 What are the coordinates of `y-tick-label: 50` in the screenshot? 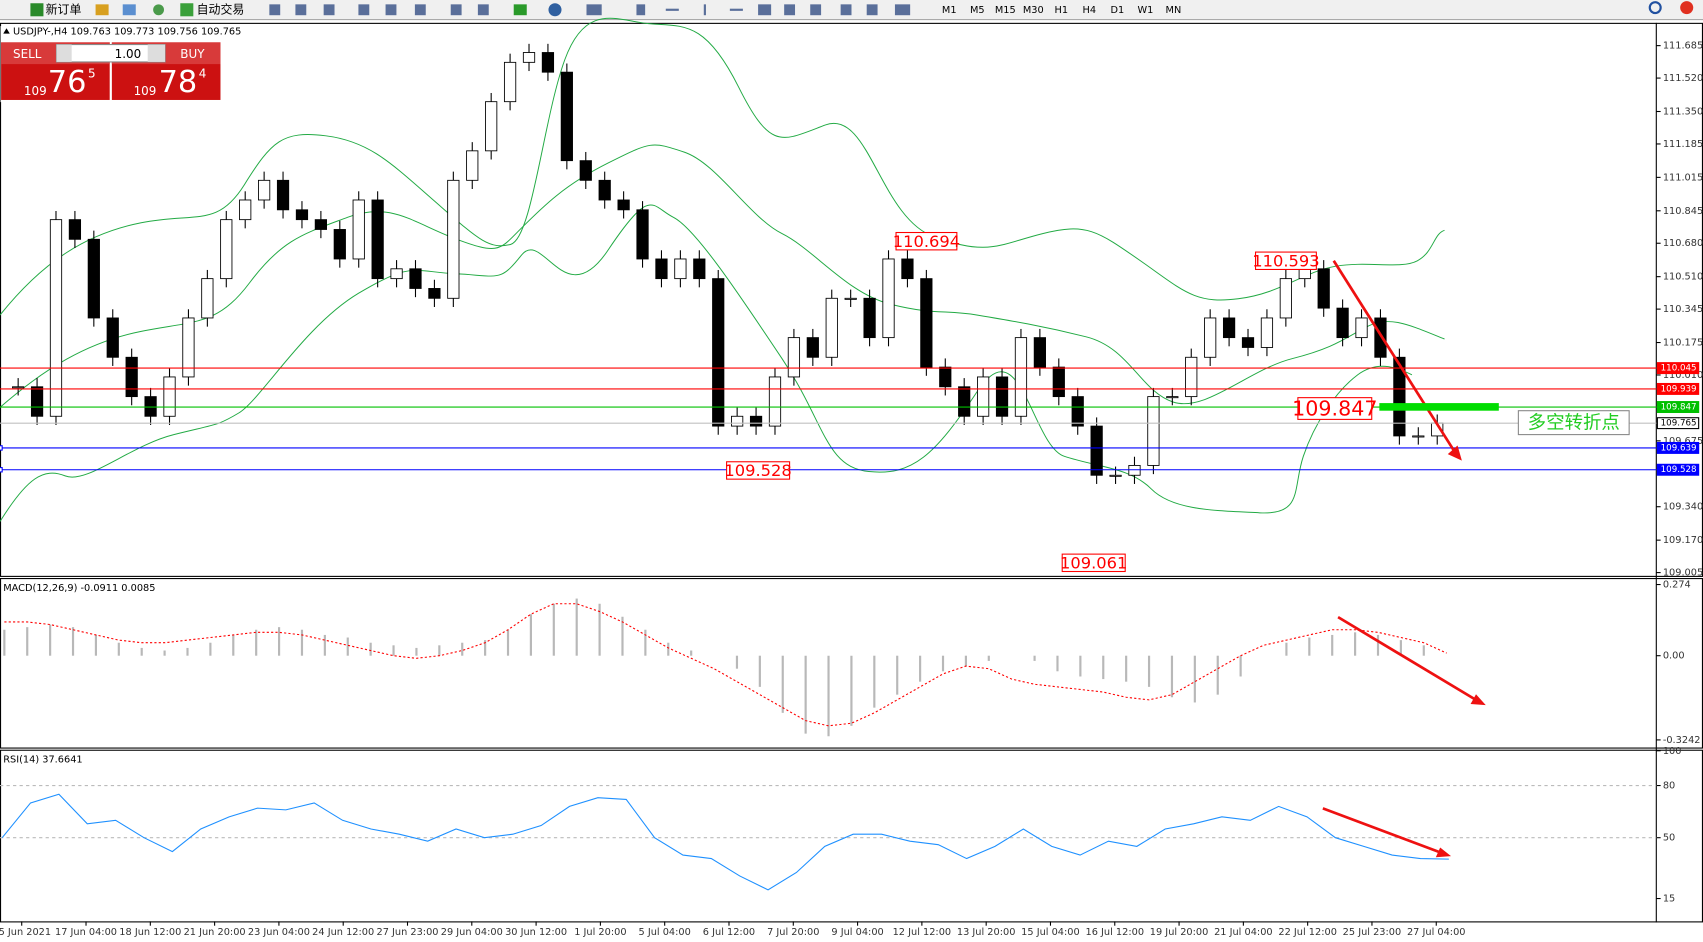 It's located at (1669, 838).